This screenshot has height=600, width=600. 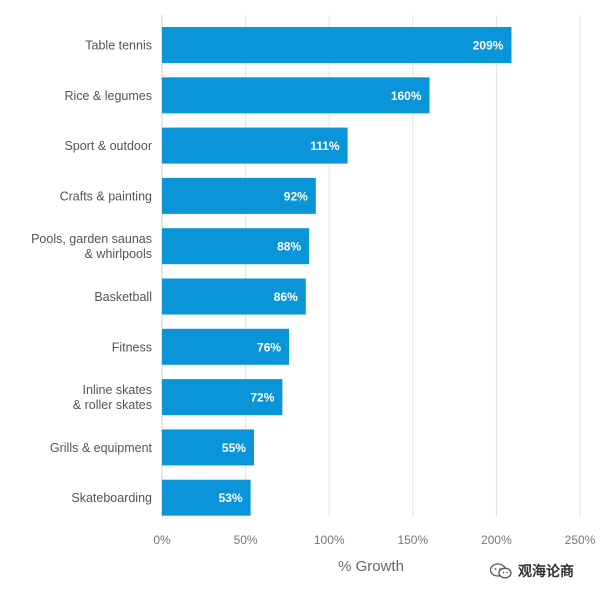 What do you see at coordinates (580, 540) in the screenshot?
I see `x-tick-label: 250%` at bounding box center [580, 540].